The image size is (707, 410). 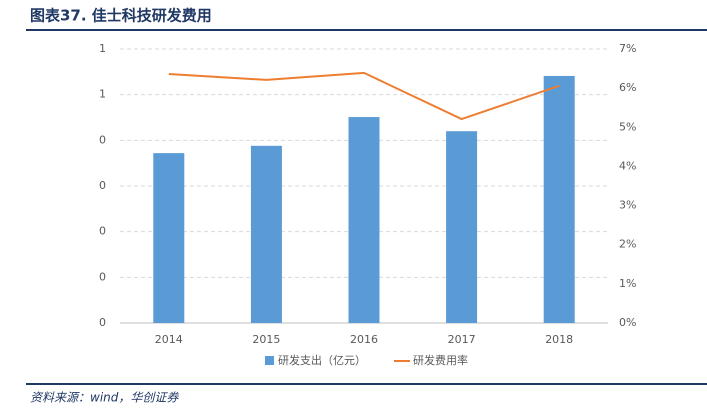 I want to click on chart-title: 图表37. 佳士科技研发费用, so click(x=121, y=16).